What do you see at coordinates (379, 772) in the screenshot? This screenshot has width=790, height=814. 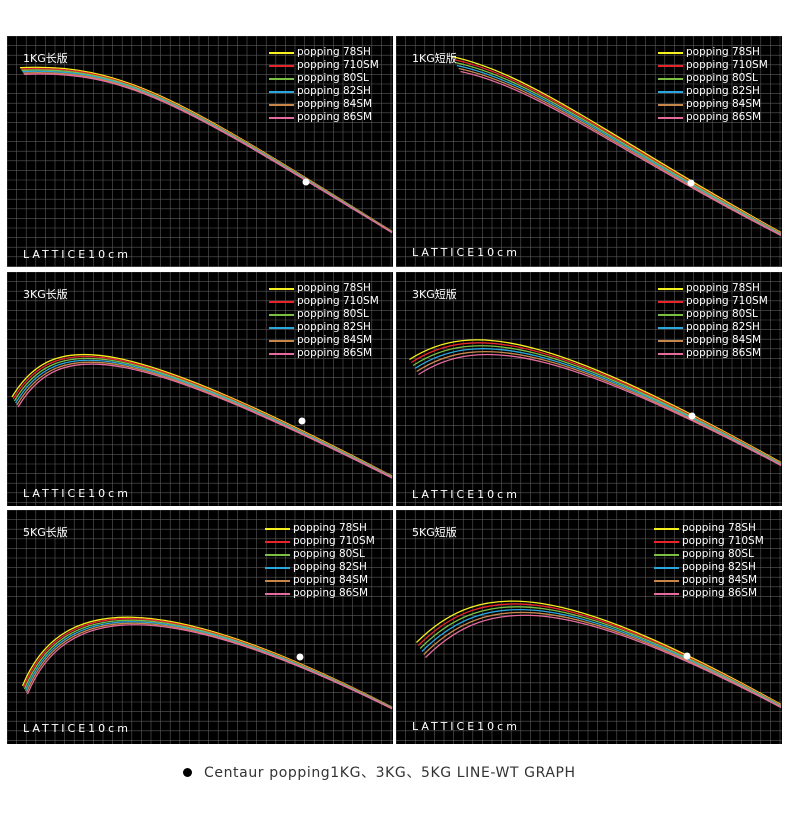 I see `caption: Centaur popping1KG、3KG、5KG LINE-WT GRAPH` at bounding box center [379, 772].